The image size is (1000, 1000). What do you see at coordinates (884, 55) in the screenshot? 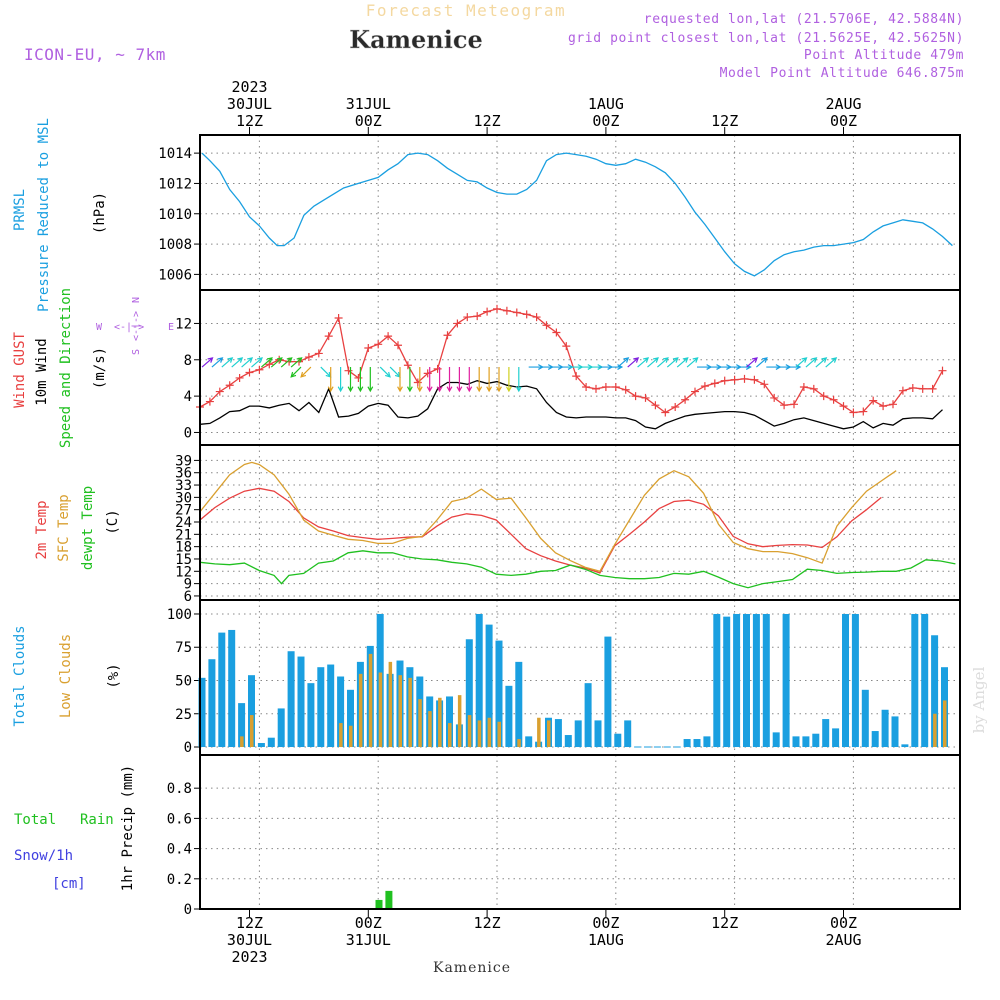
I see `point-altitude: Point Altitude 479m` at bounding box center [884, 55].